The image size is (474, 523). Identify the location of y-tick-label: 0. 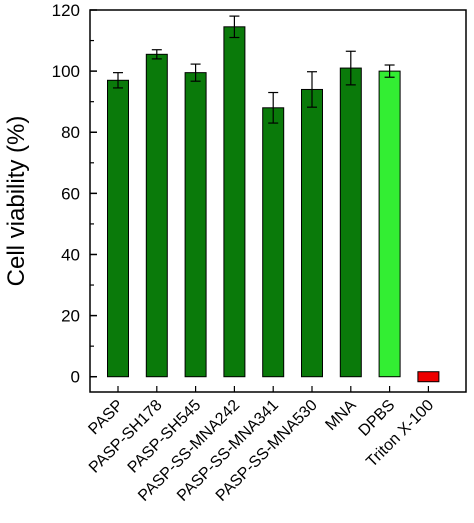
(75, 377).